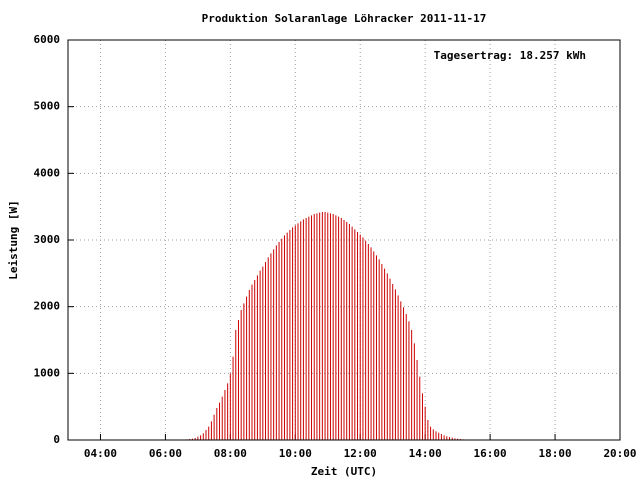 The image size is (640, 480). I want to click on annotation: Tagesertrag: 18.257 kWh, so click(510, 55).